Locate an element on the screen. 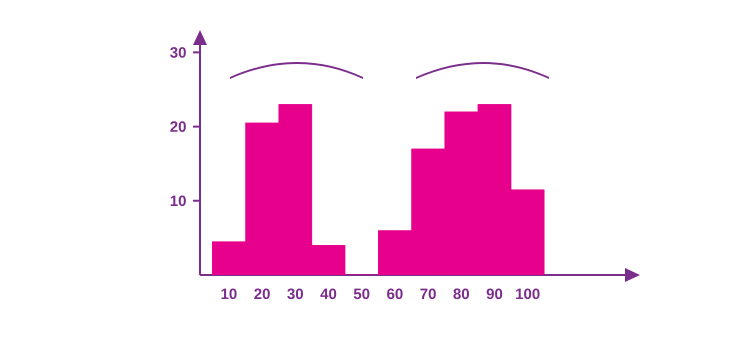 Image resolution: width=750 pixels, height=350 pixels. x-tick-label: 20 is located at coordinates (262, 294).